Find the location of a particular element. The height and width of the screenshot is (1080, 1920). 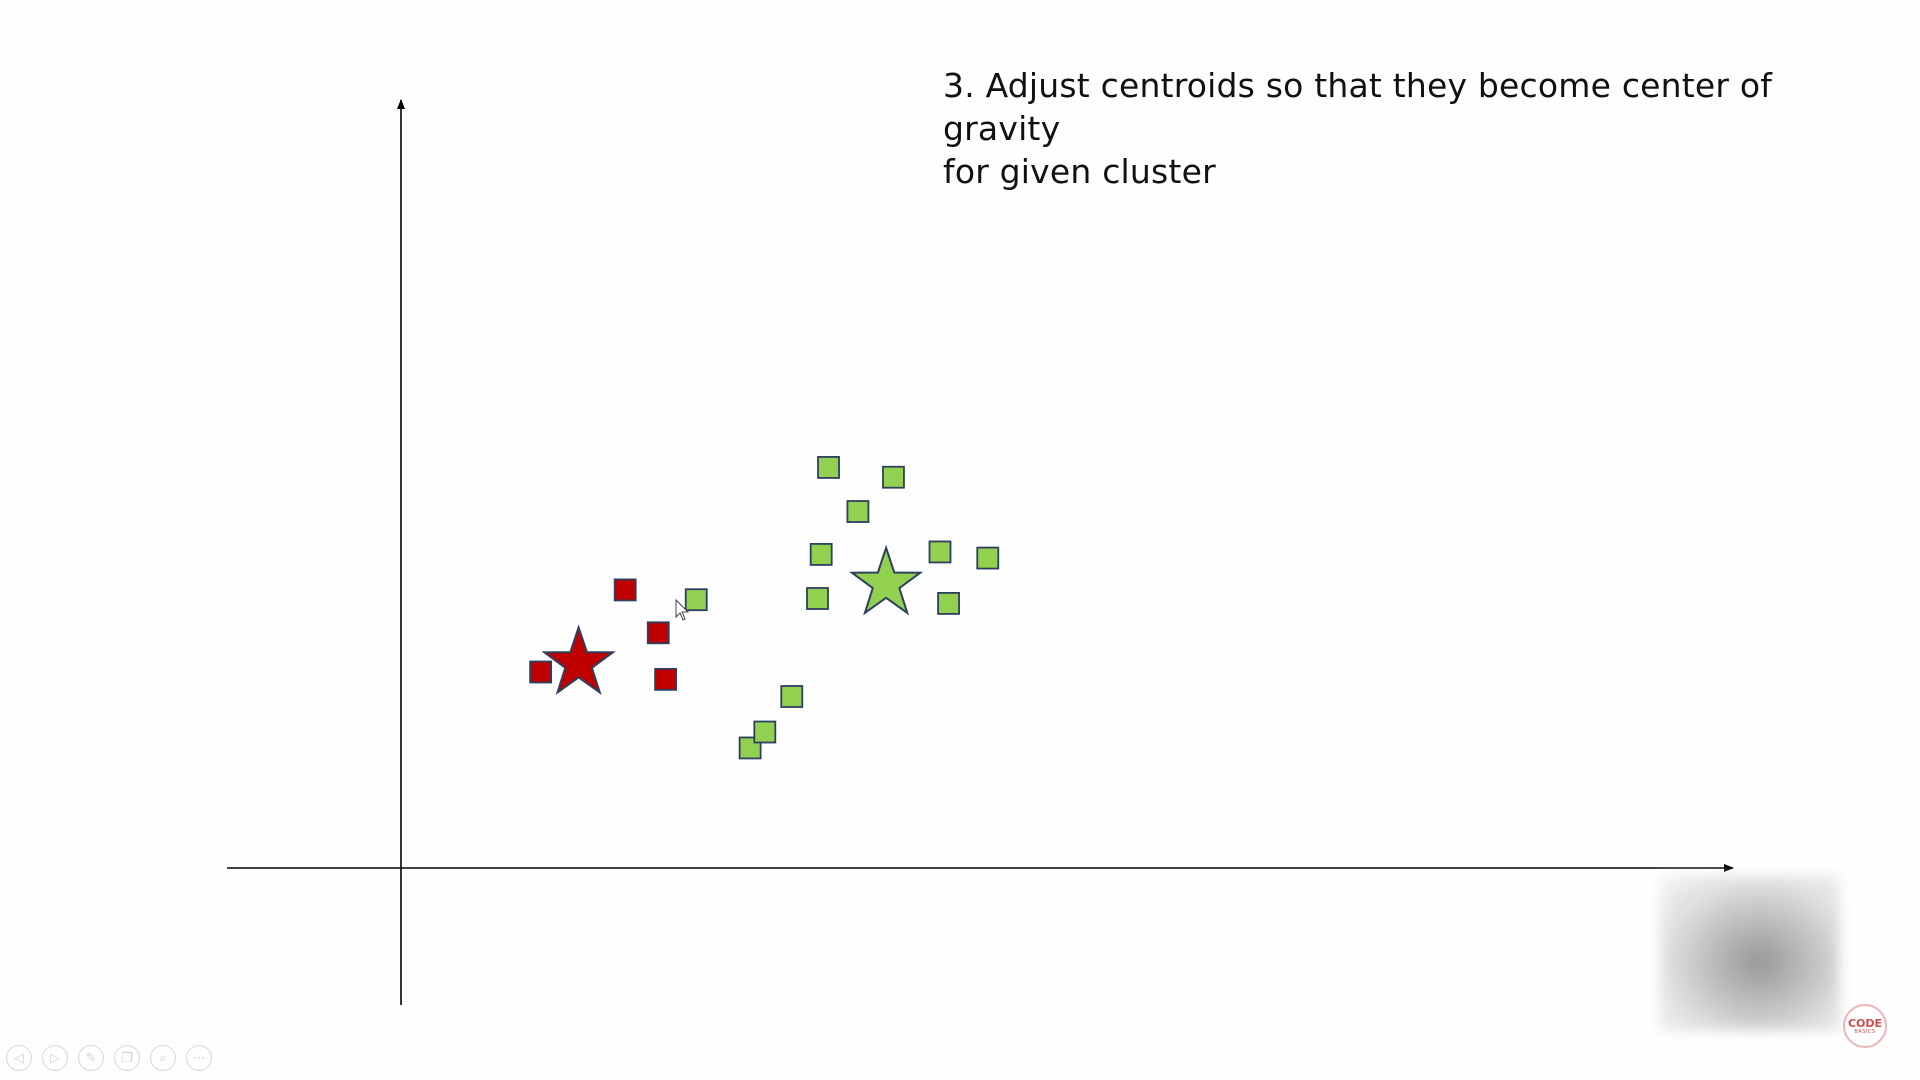

webcam-overlay is located at coordinates (1750, 953).